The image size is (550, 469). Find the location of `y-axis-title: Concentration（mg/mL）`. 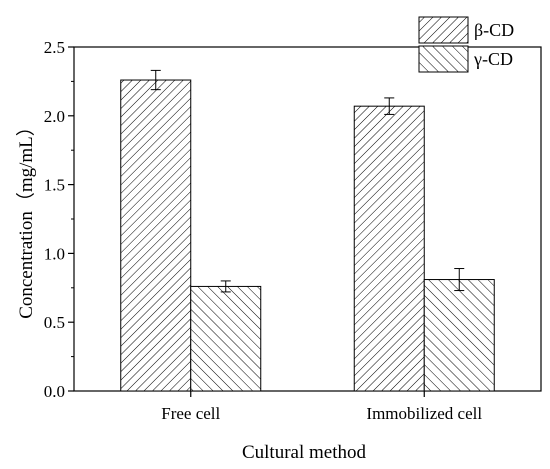

y-axis-title: Concentration（mg/mL） is located at coordinates (26, 218).